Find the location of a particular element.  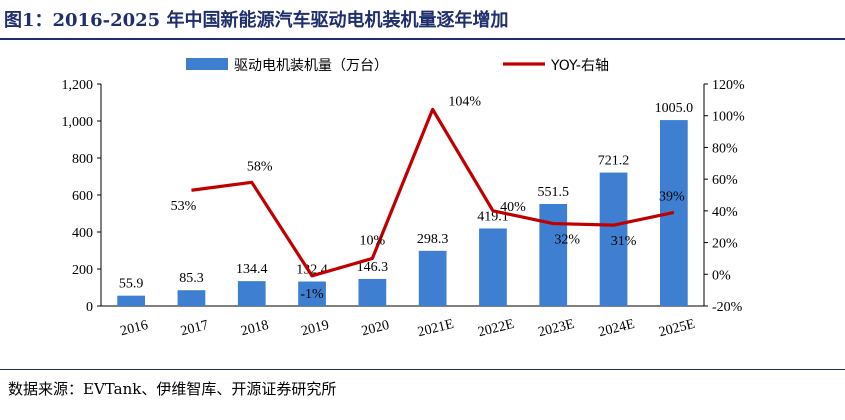

x-tick-label: 2024E is located at coordinates (616, 328).